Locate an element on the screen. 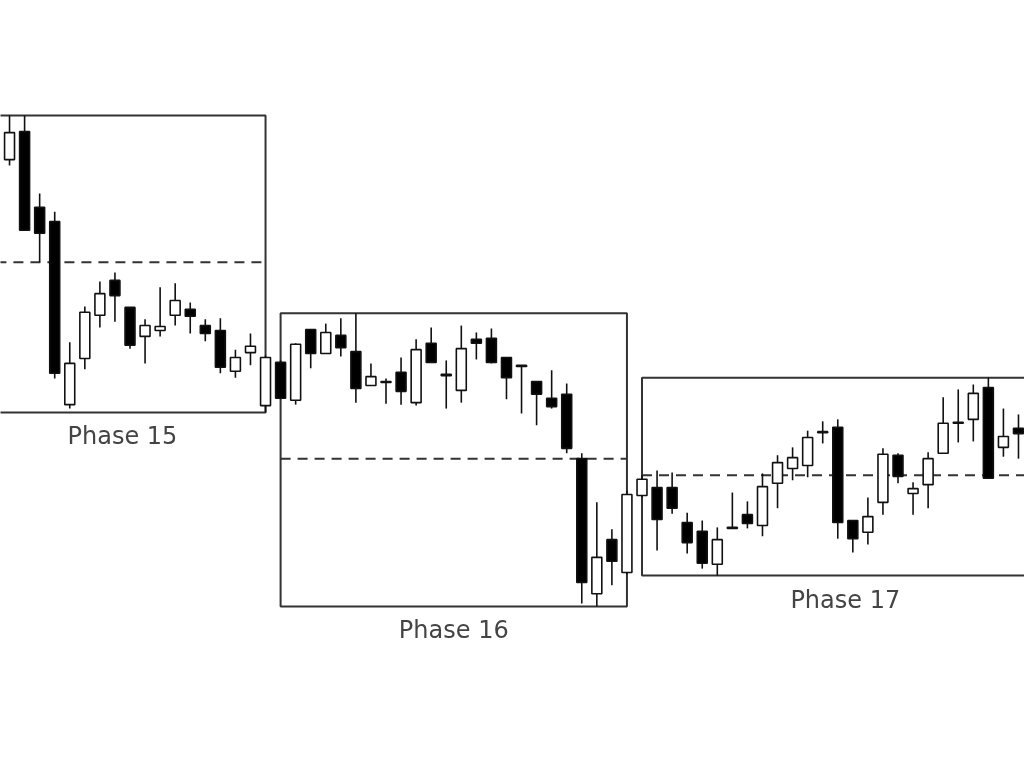 The image size is (1024, 768). text: Phase 16 is located at coordinates (453, 630).